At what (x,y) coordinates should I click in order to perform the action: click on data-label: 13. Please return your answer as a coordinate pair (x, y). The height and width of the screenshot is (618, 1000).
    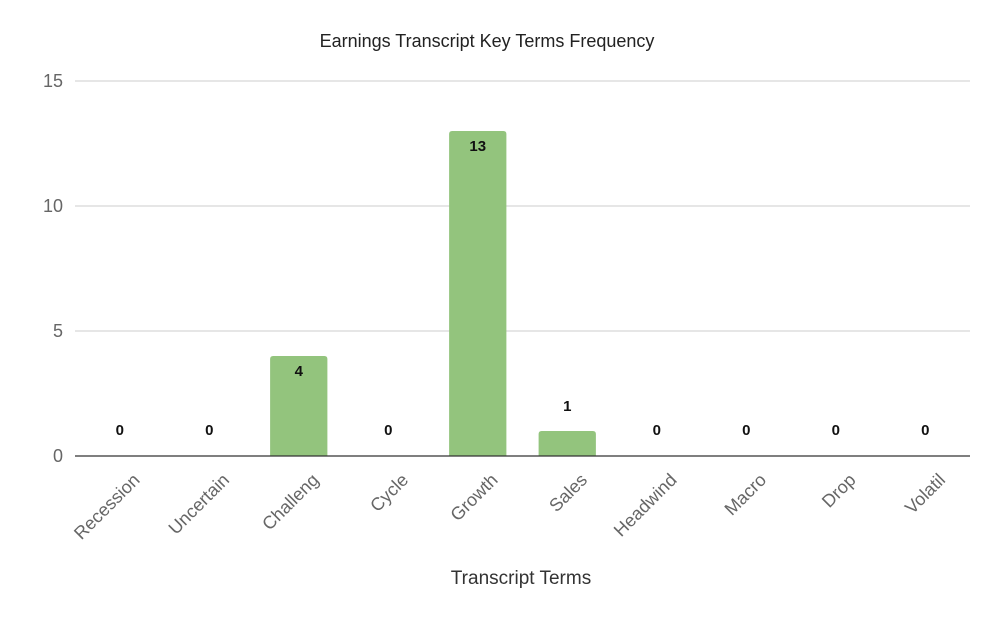
    Looking at the image, I should click on (477, 146).